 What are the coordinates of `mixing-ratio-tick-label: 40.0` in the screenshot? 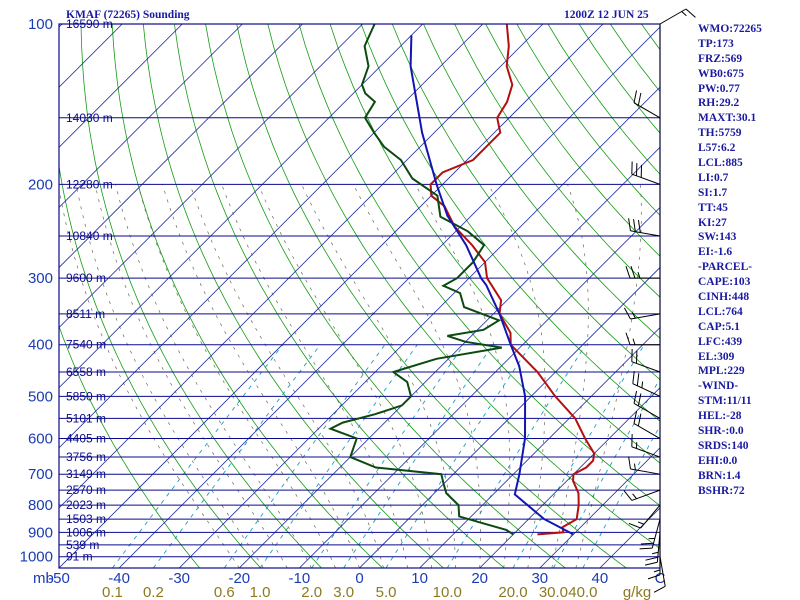 It's located at (582, 592).